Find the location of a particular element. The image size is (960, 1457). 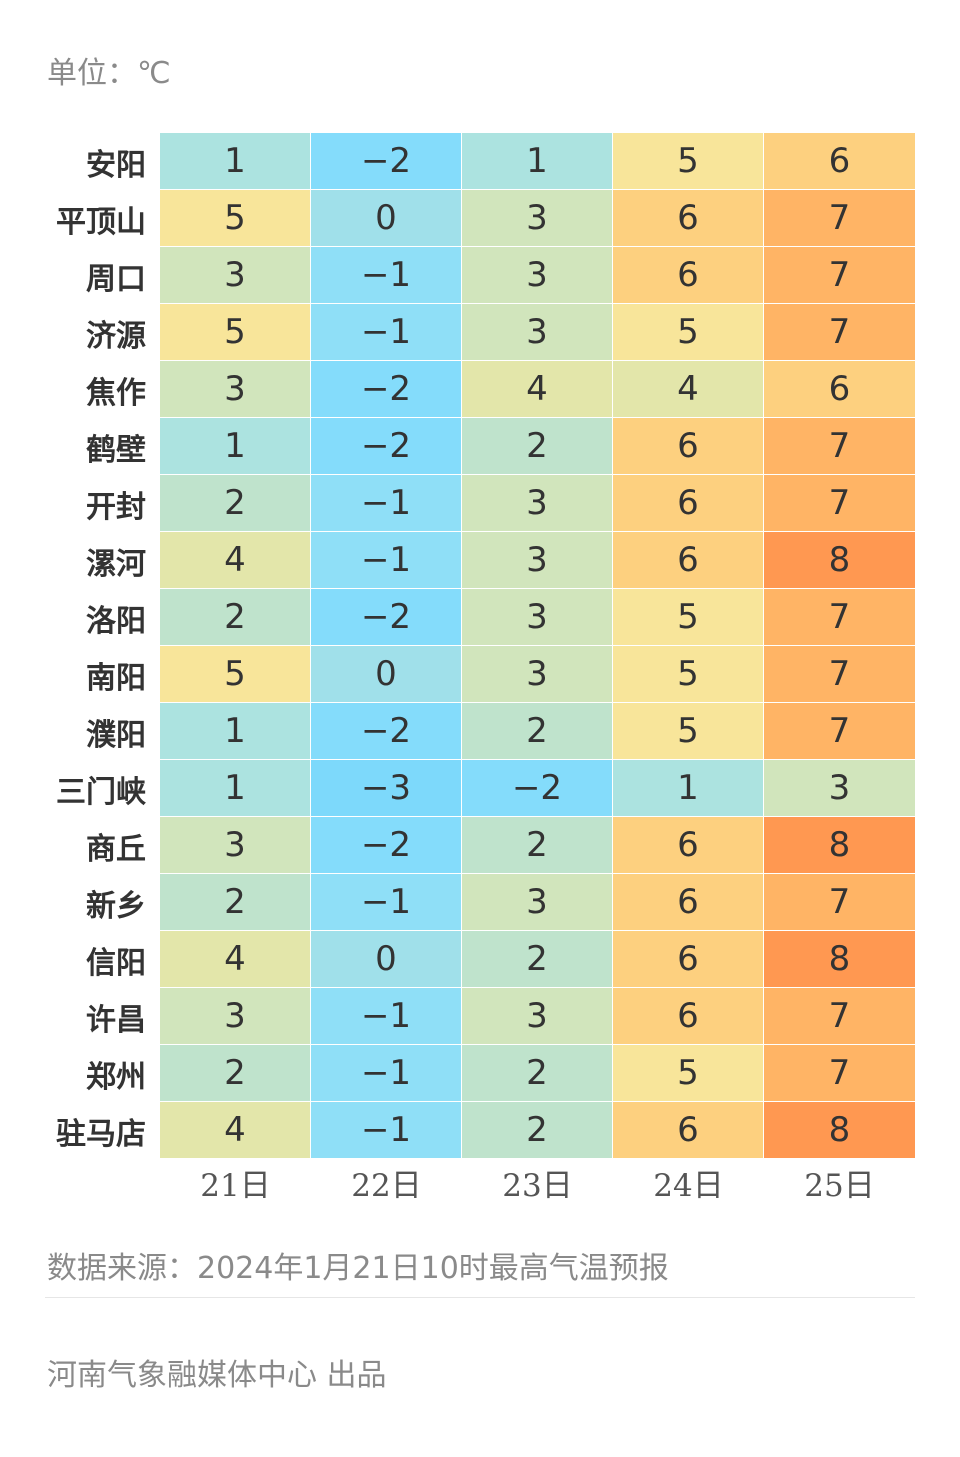

city-label: 鹤壁 is located at coordinates (116, 450).